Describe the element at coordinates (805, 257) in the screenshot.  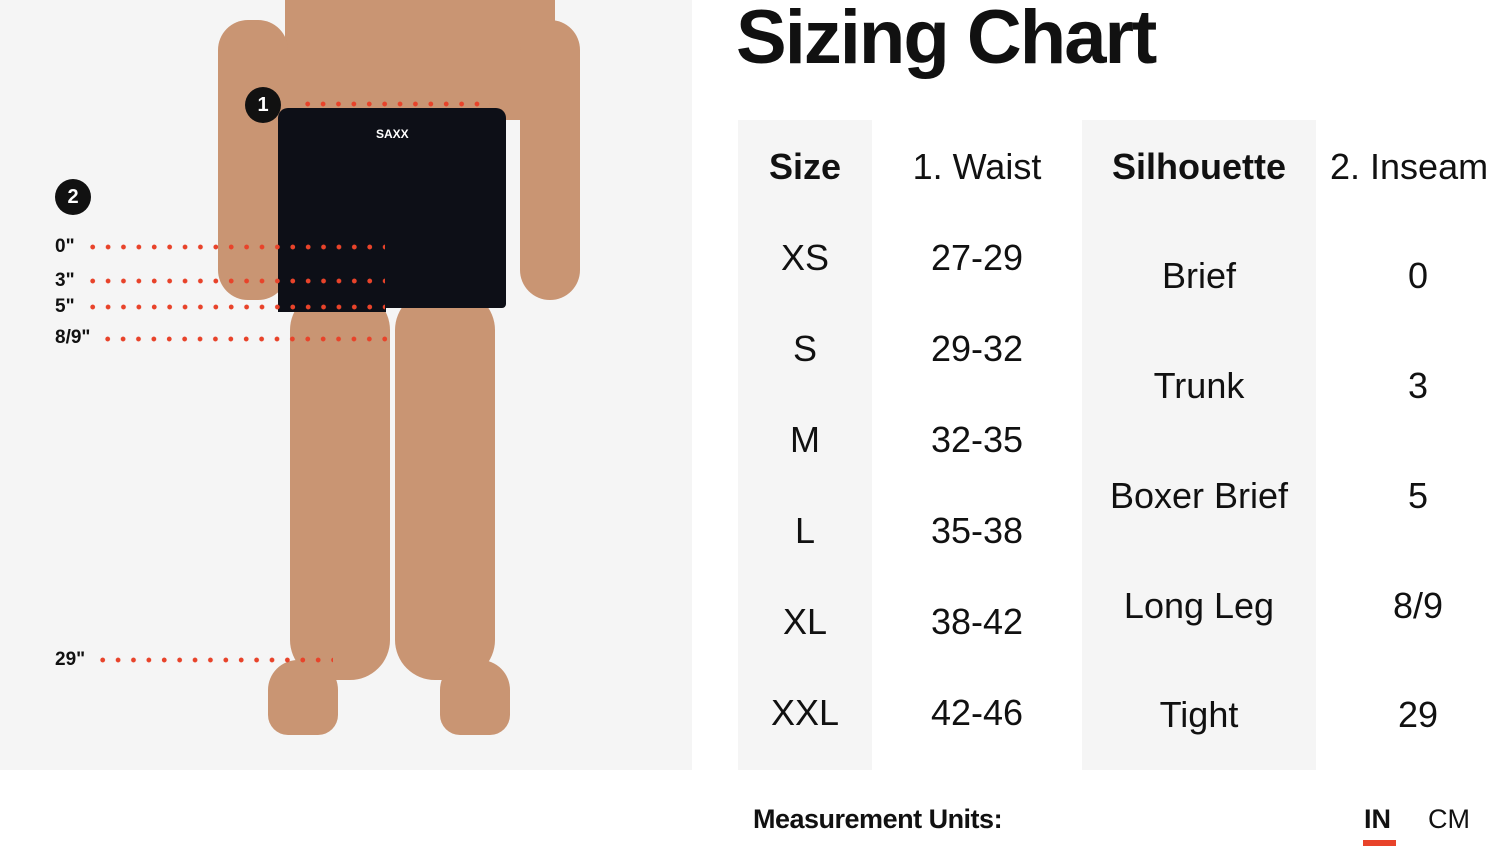
I see `size-cell: XS` at that location.